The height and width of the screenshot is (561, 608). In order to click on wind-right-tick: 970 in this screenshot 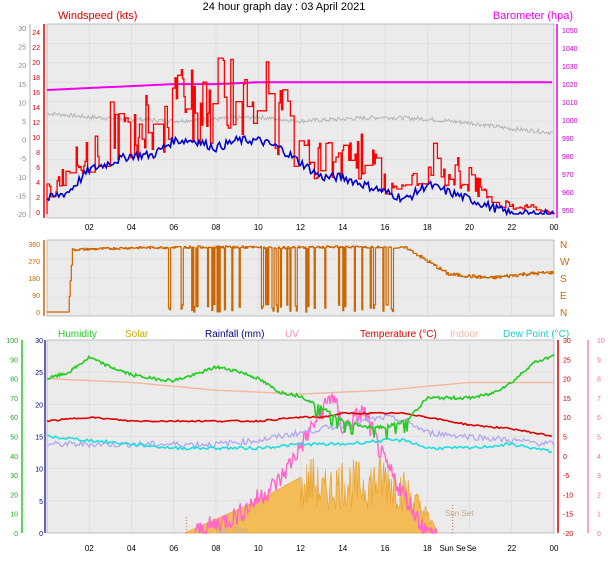, I will do `click(568, 175)`.